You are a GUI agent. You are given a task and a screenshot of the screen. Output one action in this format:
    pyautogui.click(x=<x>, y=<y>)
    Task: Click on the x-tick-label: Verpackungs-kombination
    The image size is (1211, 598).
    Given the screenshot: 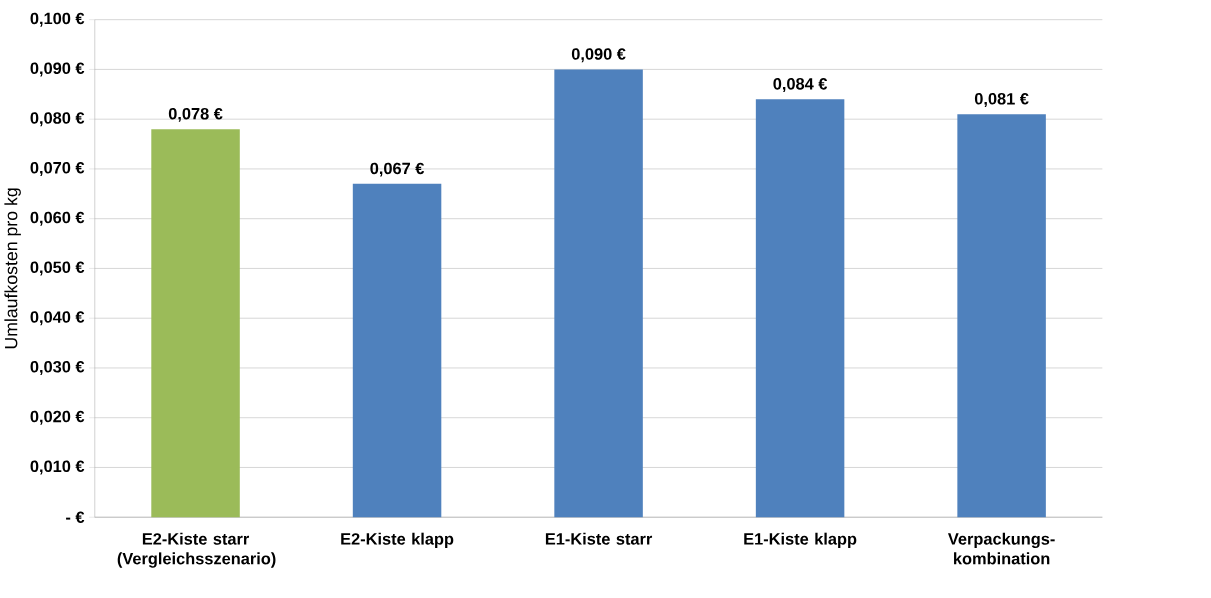 What is the action you would take?
    pyautogui.click(x=1001, y=548)
    